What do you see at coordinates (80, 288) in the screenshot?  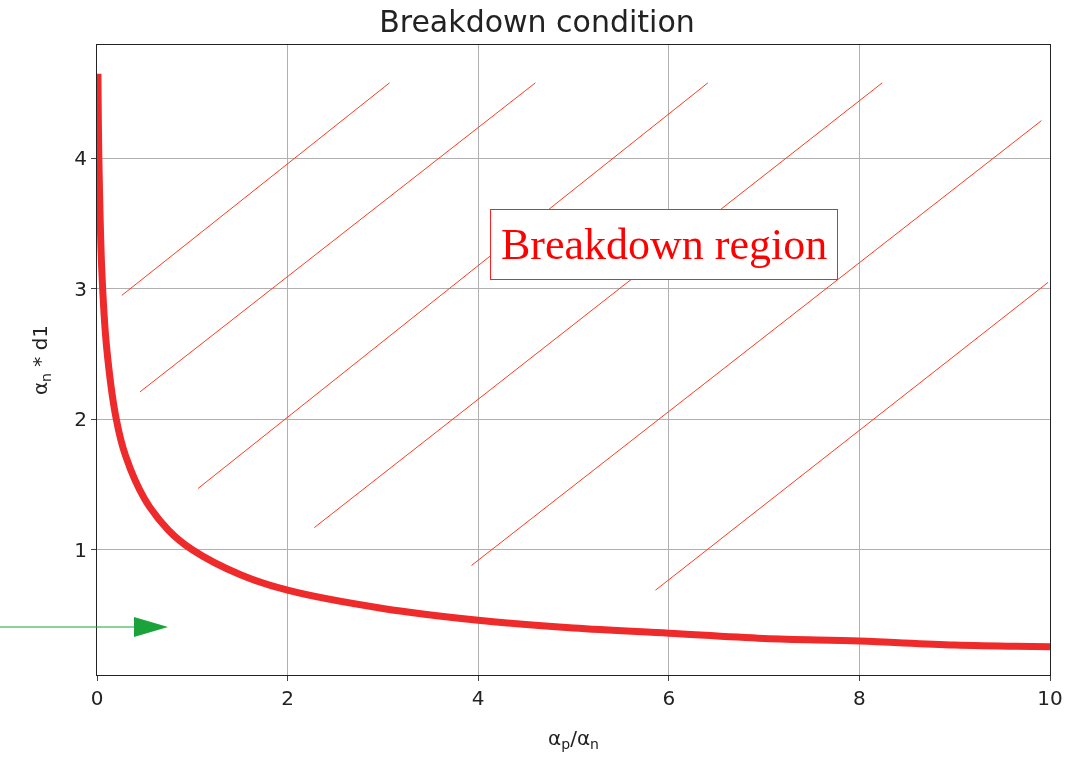 I see `y-tick-label: 3` at bounding box center [80, 288].